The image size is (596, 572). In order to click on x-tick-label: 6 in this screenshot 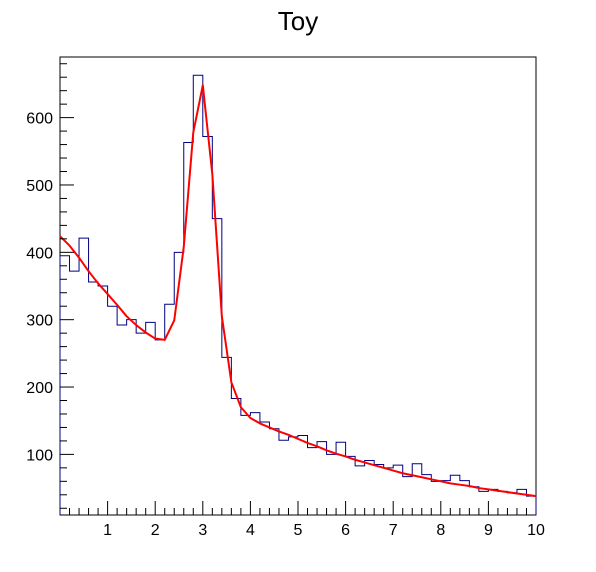, I will do `click(345, 530)`.